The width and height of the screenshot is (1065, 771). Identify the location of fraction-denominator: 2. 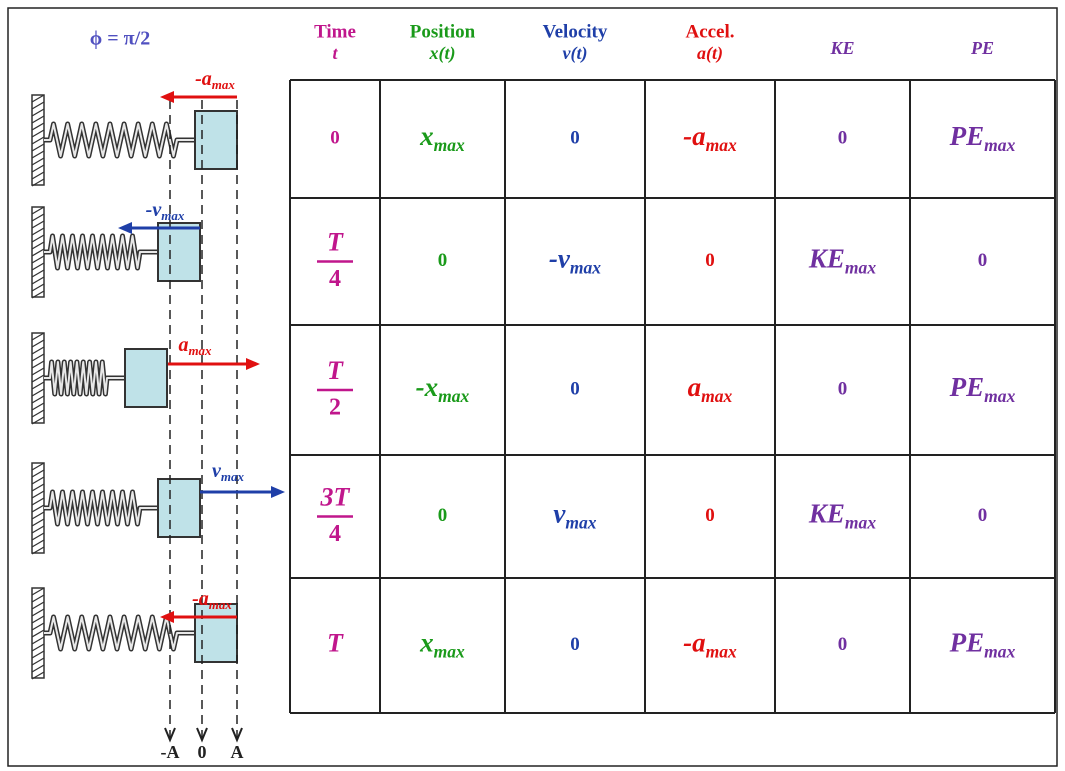
(335, 408).